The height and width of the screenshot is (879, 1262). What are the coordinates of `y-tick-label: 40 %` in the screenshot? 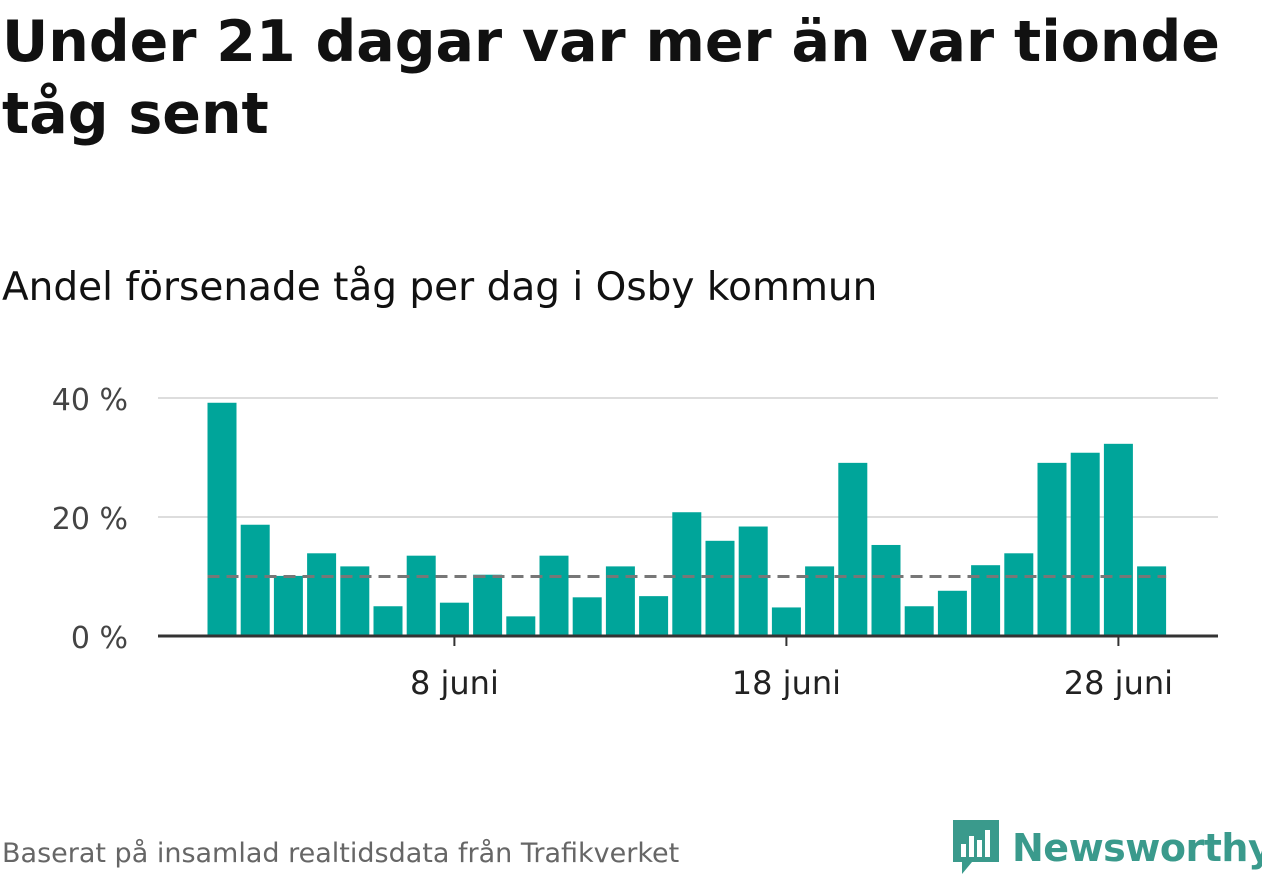 It's located at (90, 400).